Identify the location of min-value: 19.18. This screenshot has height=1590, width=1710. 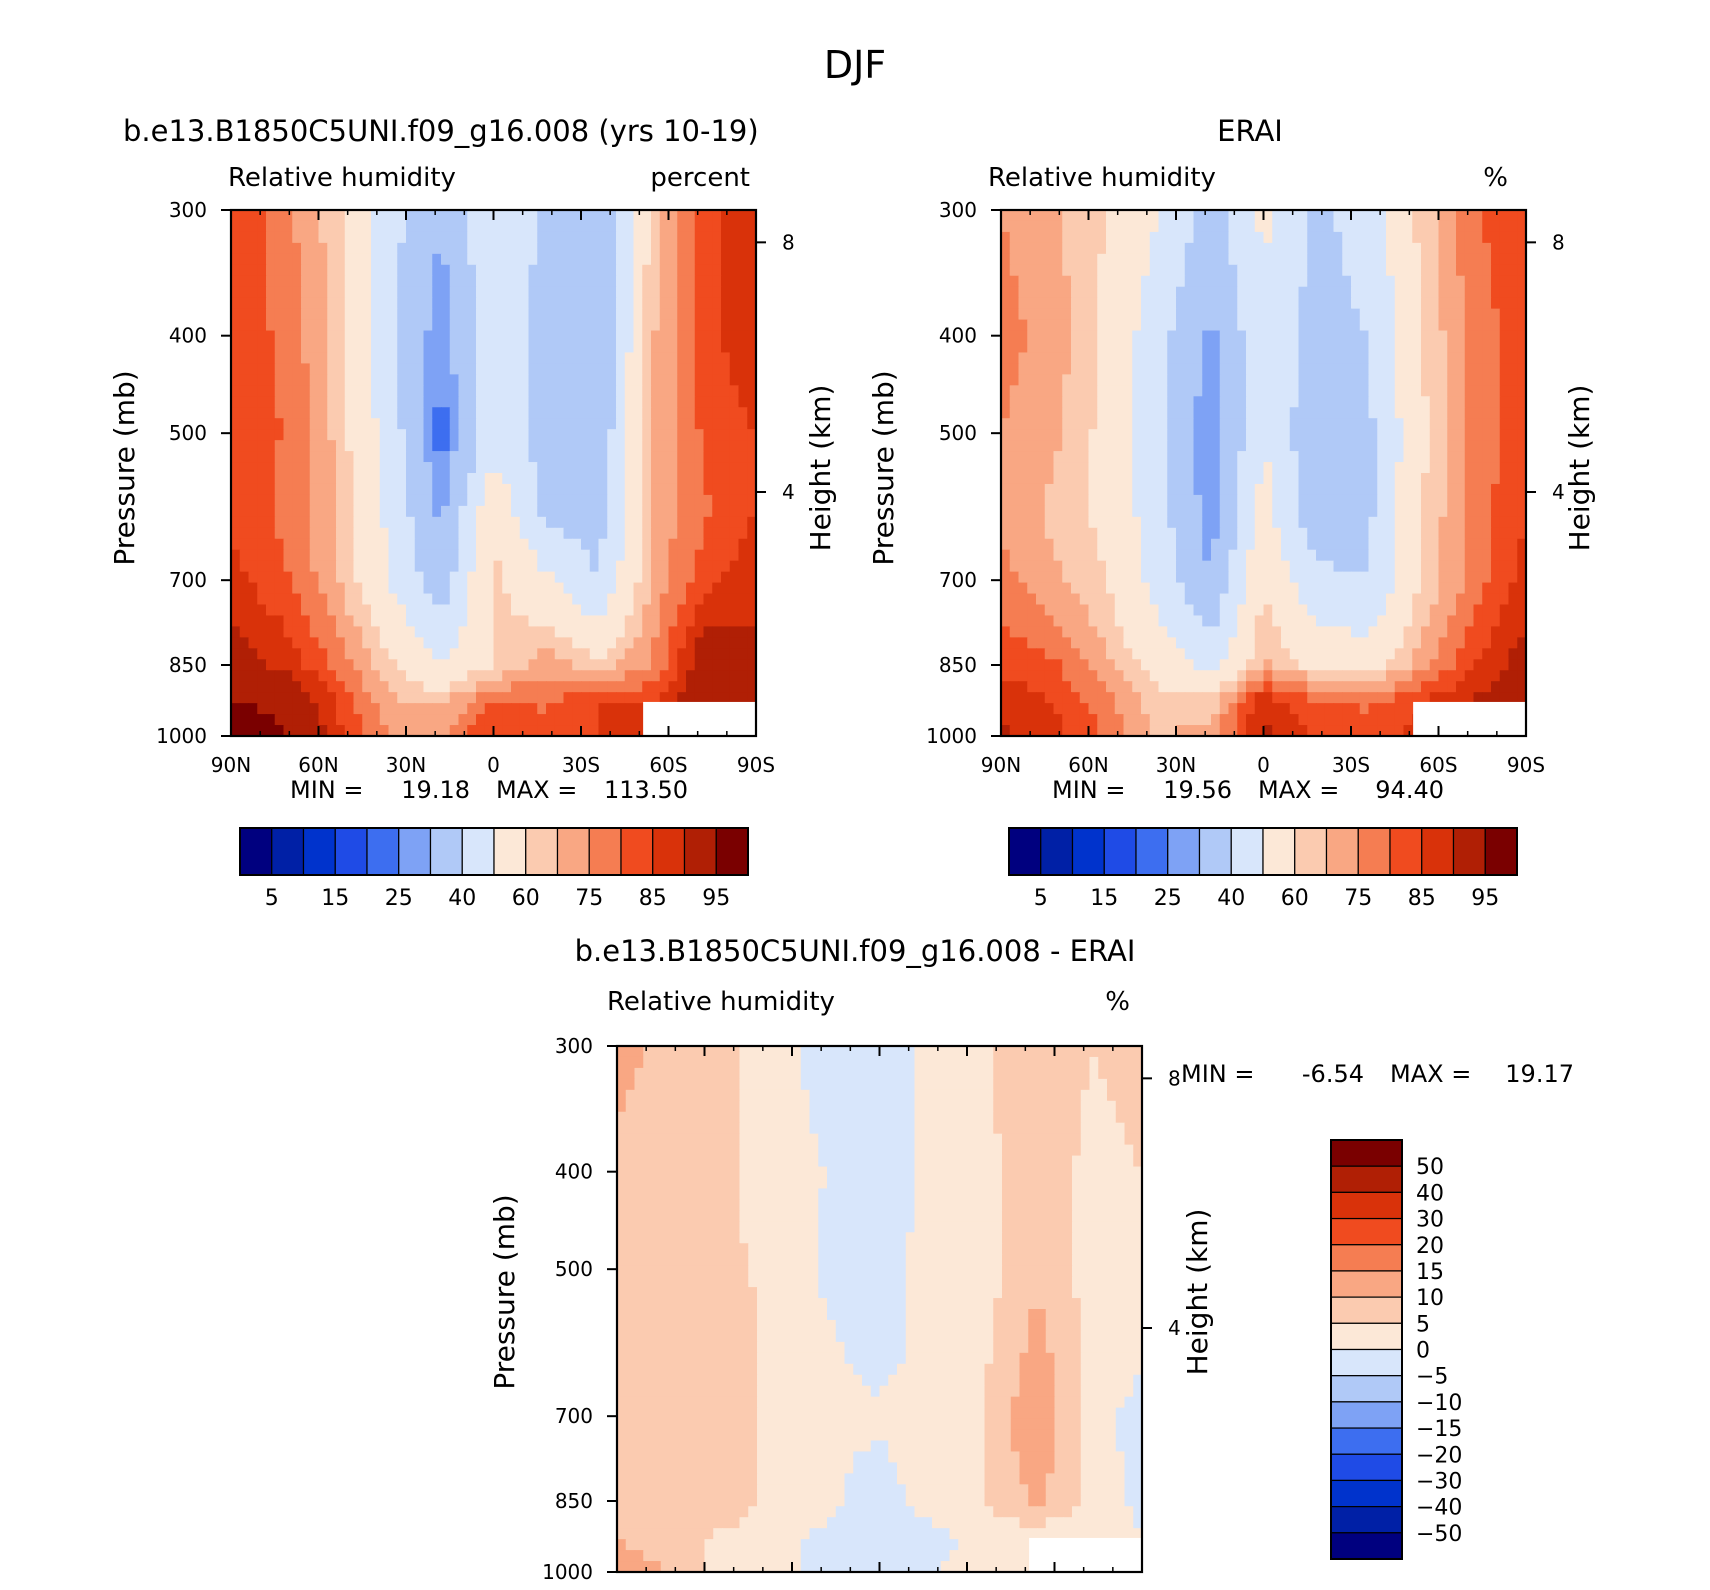
(435, 790).